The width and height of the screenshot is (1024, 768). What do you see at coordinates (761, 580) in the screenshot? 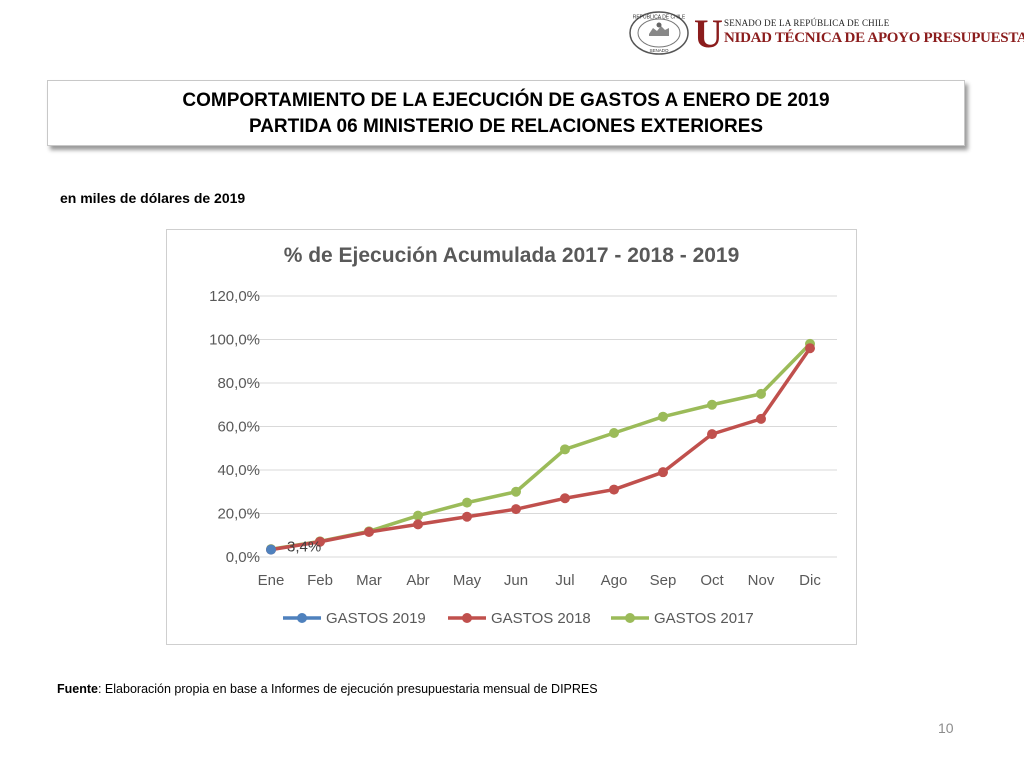
I see `x-tick-label: Nov` at bounding box center [761, 580].